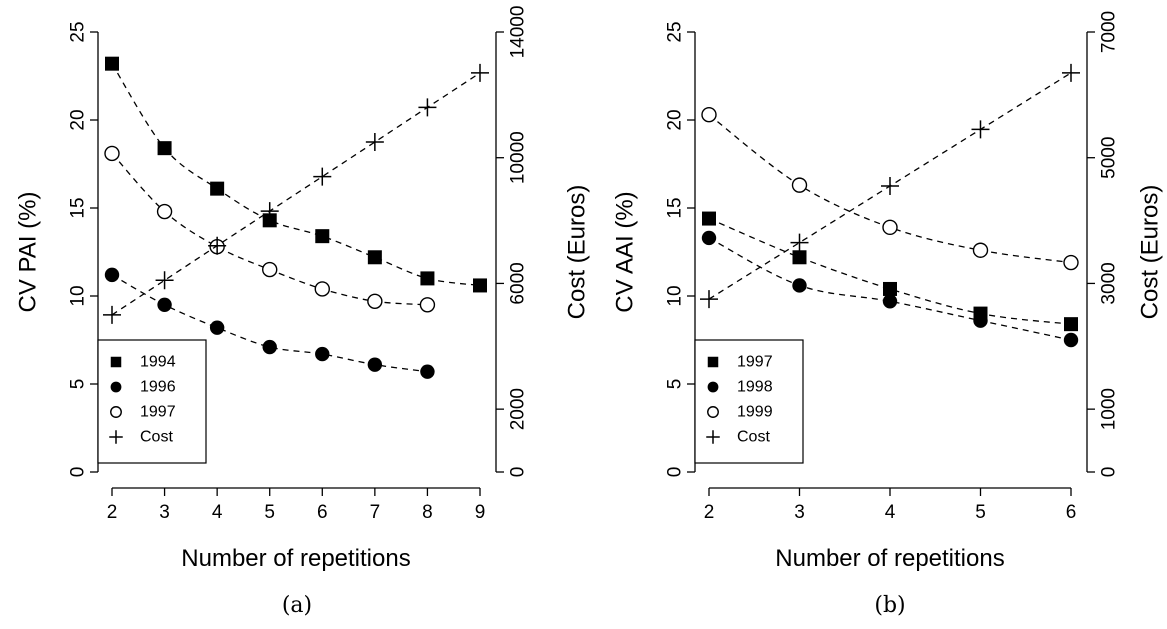 The image size is (1167, 629). I want to click on series-1996, so click(269, 323).